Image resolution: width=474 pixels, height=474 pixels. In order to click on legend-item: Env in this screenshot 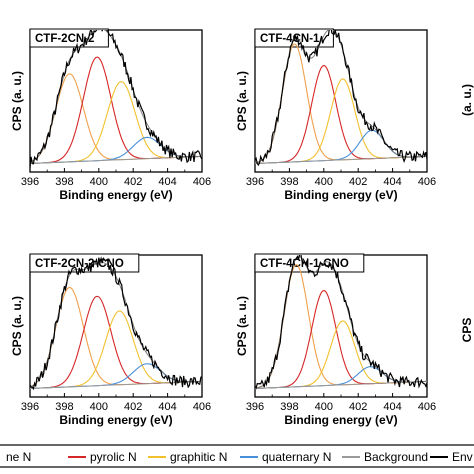, I will do `click(462, 457)`.